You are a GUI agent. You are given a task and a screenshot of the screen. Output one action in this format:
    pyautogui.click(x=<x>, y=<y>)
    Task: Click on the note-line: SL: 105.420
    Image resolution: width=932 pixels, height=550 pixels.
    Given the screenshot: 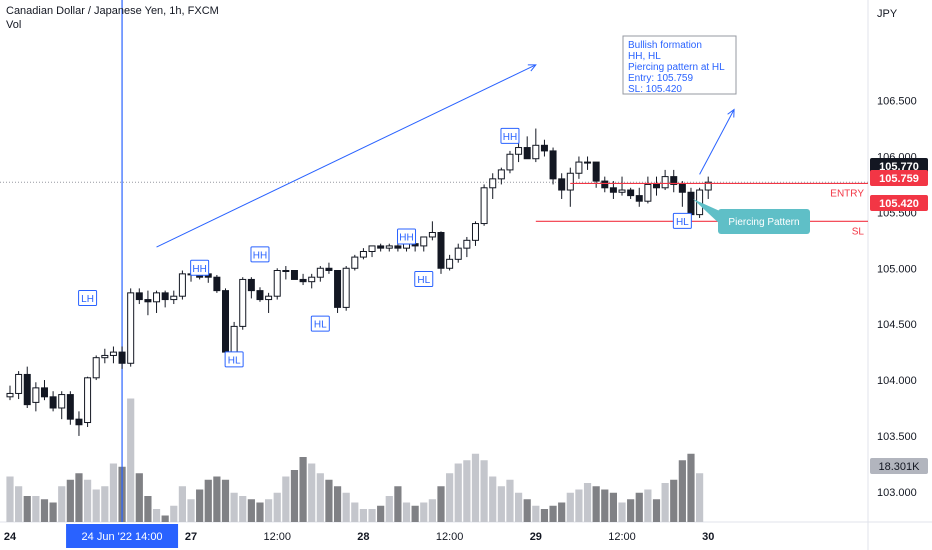 What is the action you would take?
    pyautogui.click(x=655, y=89)
    